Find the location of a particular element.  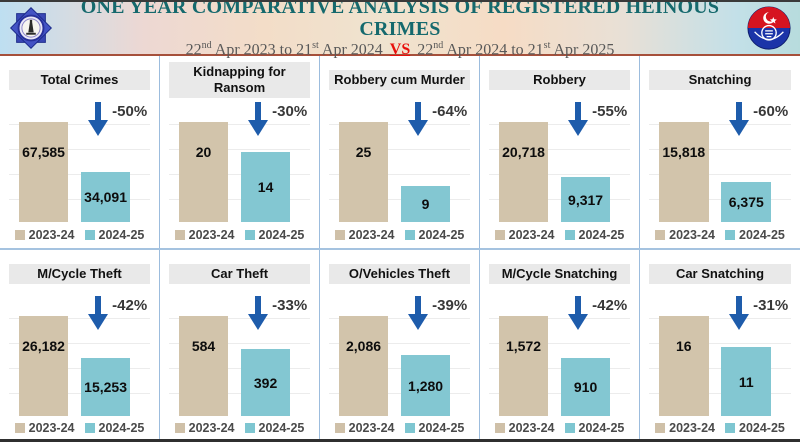

bar-2024-25: 910 is located at coordinates (585, 387).